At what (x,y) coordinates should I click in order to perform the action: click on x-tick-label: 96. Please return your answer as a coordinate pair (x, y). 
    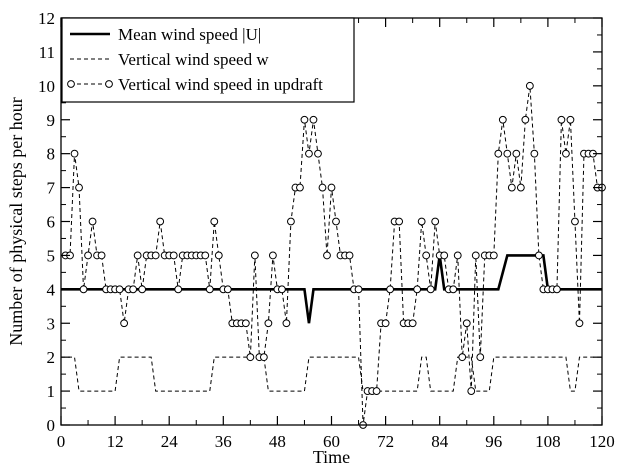
    Looking at the image, I should click on (493, 441).